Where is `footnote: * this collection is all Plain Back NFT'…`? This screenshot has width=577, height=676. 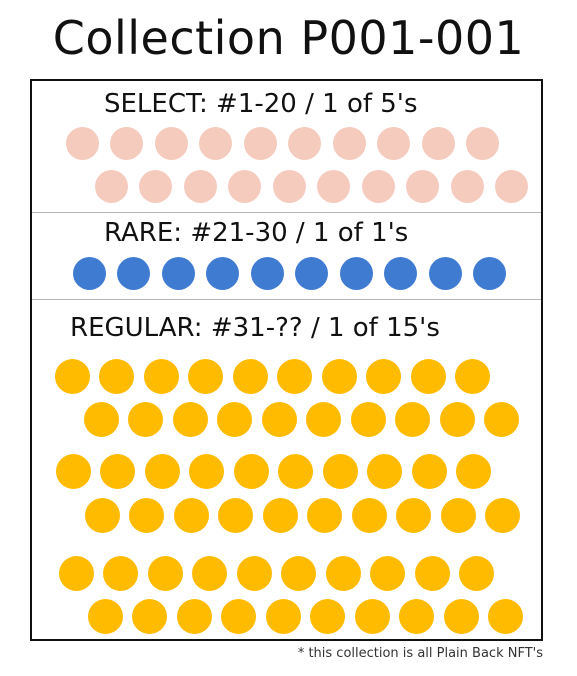
footnote: * this collection is all Plain Back NFT'… is located at coordinates (420, 653).